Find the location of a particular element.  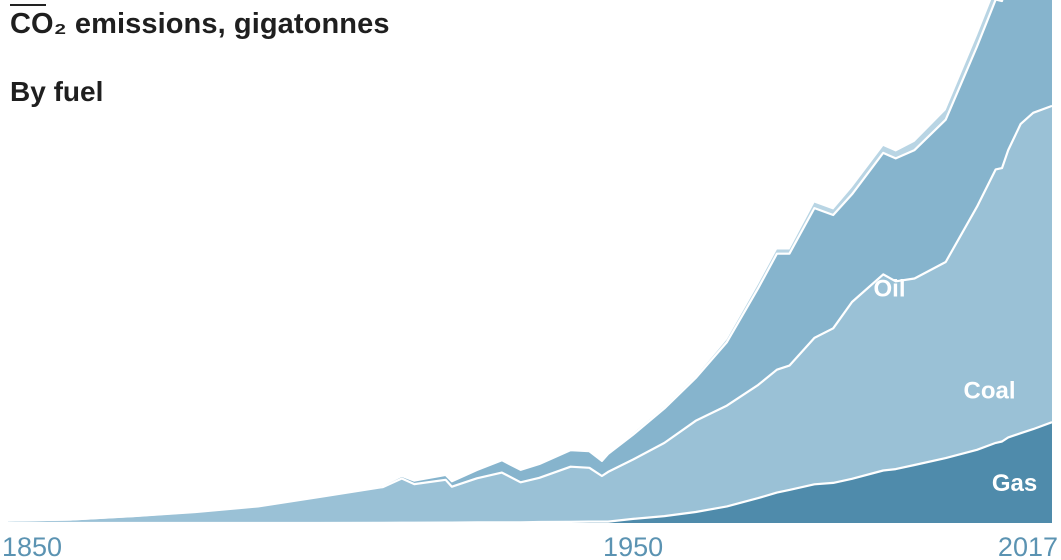

x-tick-label-1850: 1850 is located at coordinates (32, 546).